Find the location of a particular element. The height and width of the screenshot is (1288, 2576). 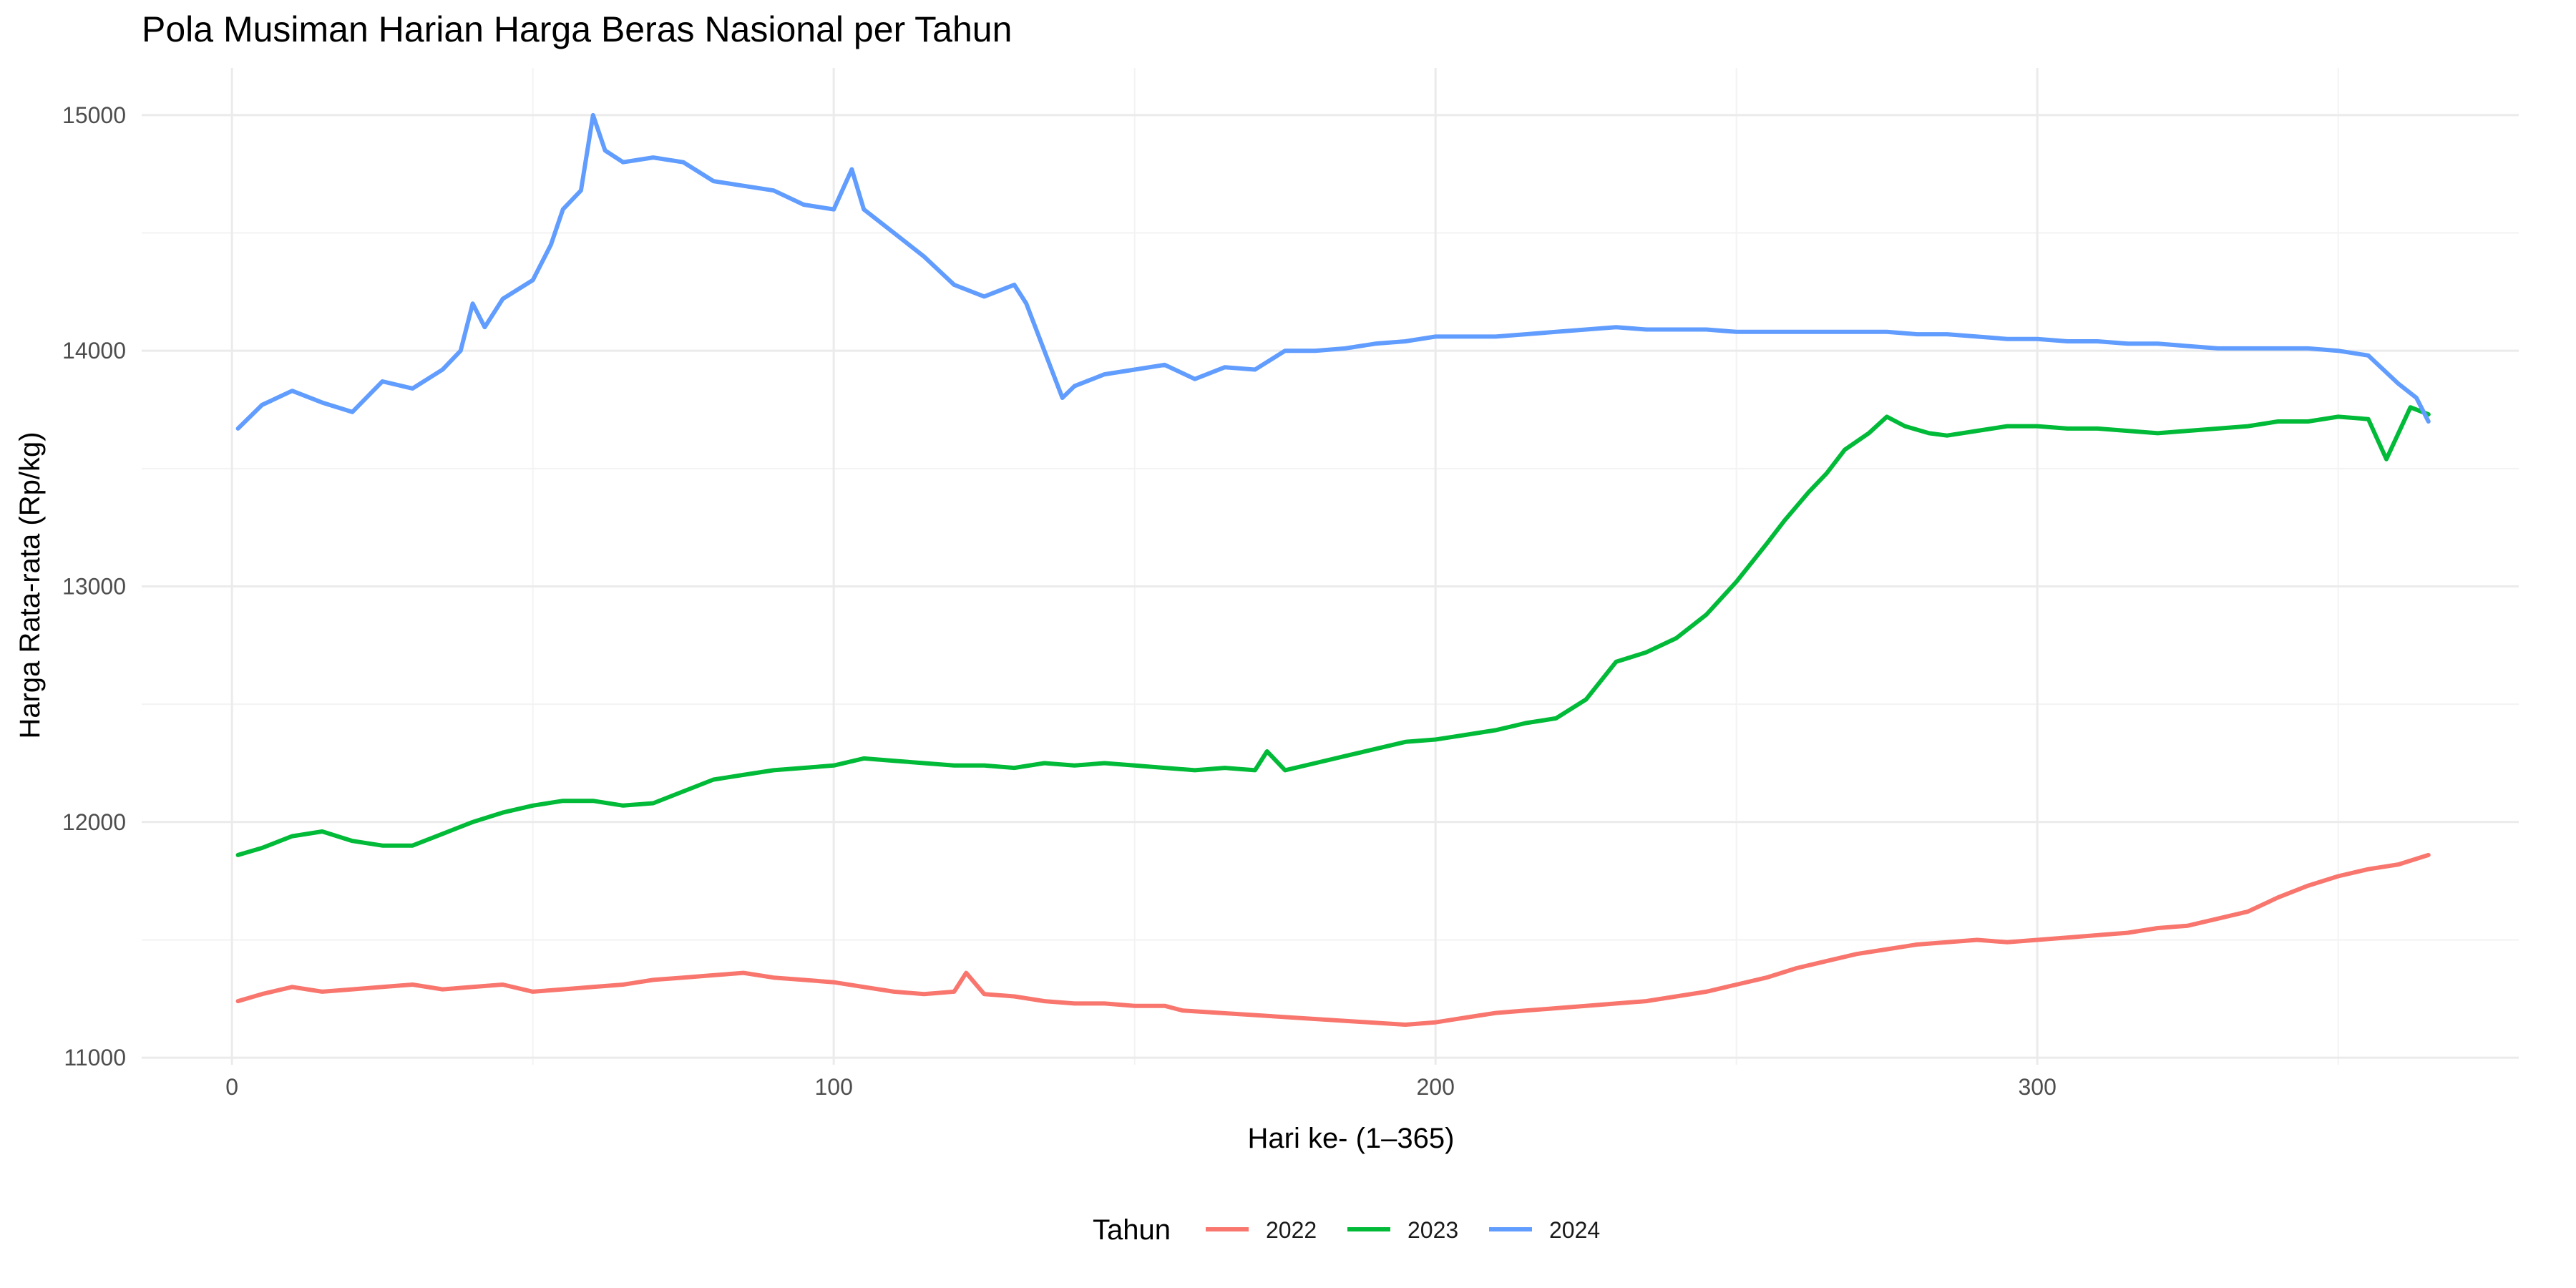

x-axis-tick-labels: 0 100 200 300 is located at coordinates (1141, 1087).